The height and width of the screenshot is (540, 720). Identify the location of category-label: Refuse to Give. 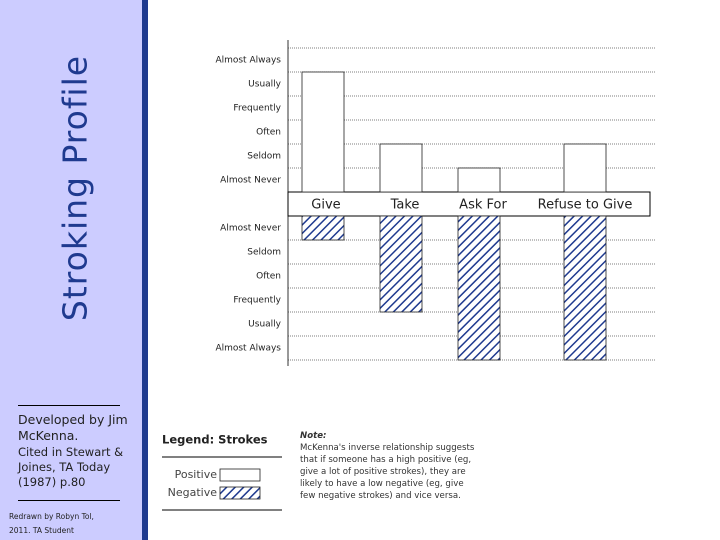
(585, 205).